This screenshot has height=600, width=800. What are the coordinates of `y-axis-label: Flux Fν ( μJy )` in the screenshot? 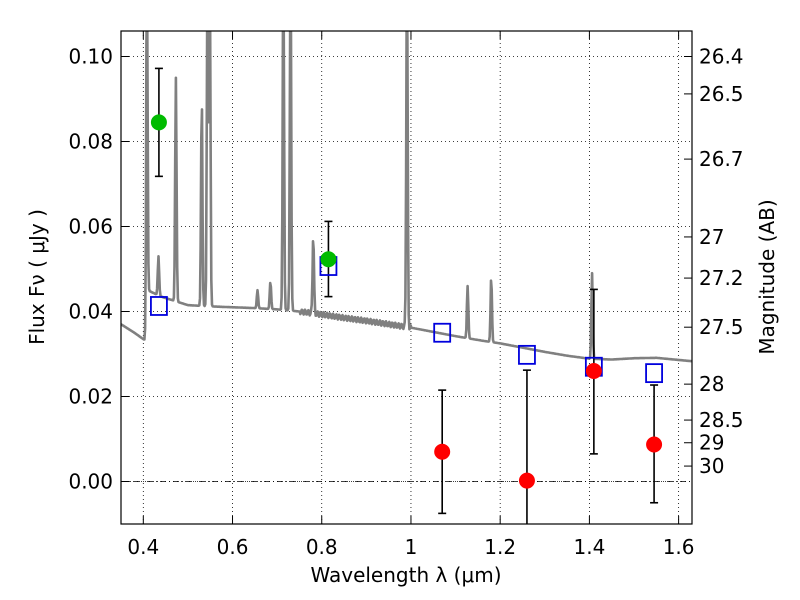 It's located at (37, 277).